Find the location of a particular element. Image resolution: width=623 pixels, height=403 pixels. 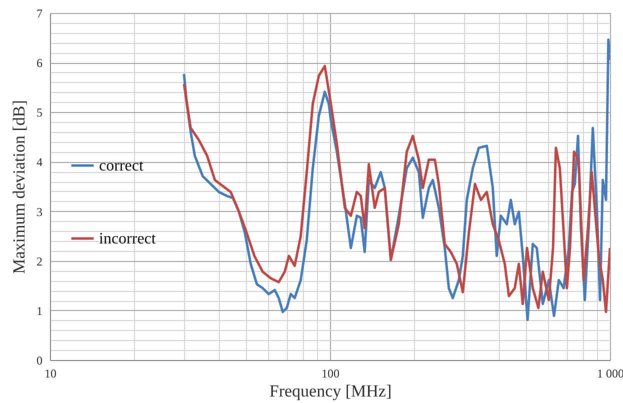

y-tick-label: 7 is located at coordinates (39, 13).